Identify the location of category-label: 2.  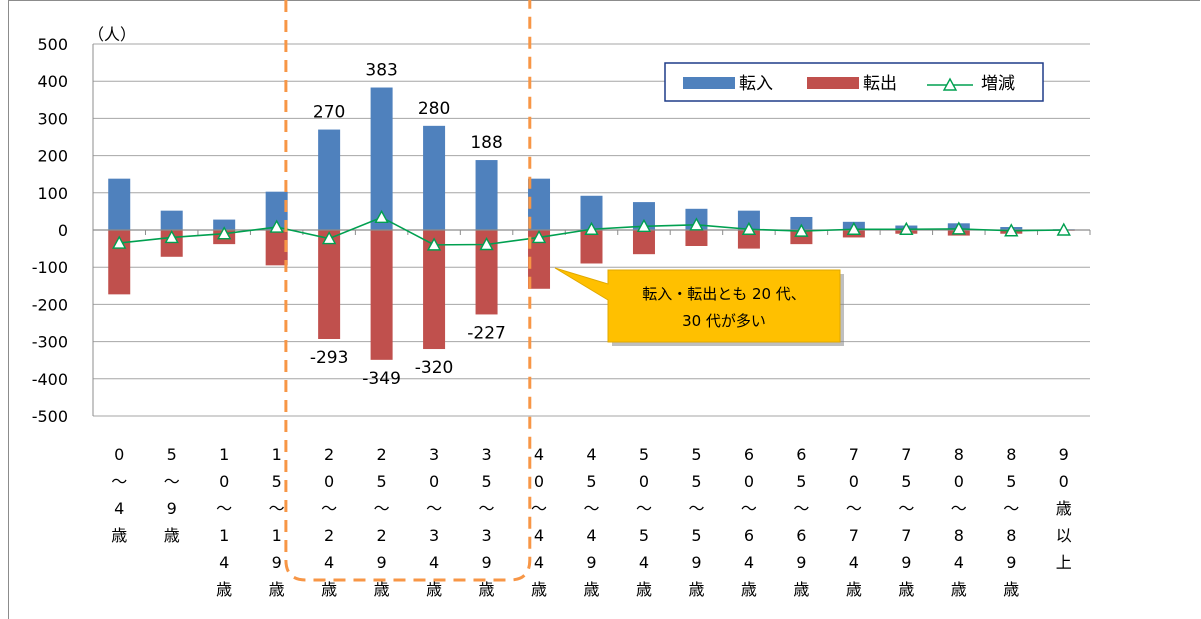
(329, 535).